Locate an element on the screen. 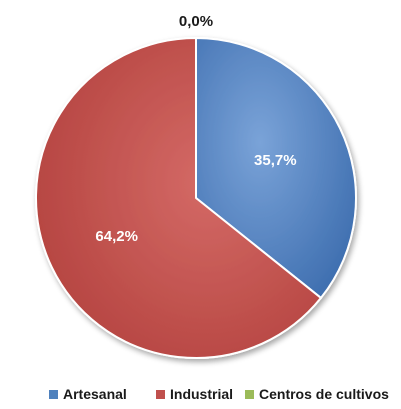  legend-item-centros-de-cultivos: Centros de cultivos is located at coordinates (317, 394).